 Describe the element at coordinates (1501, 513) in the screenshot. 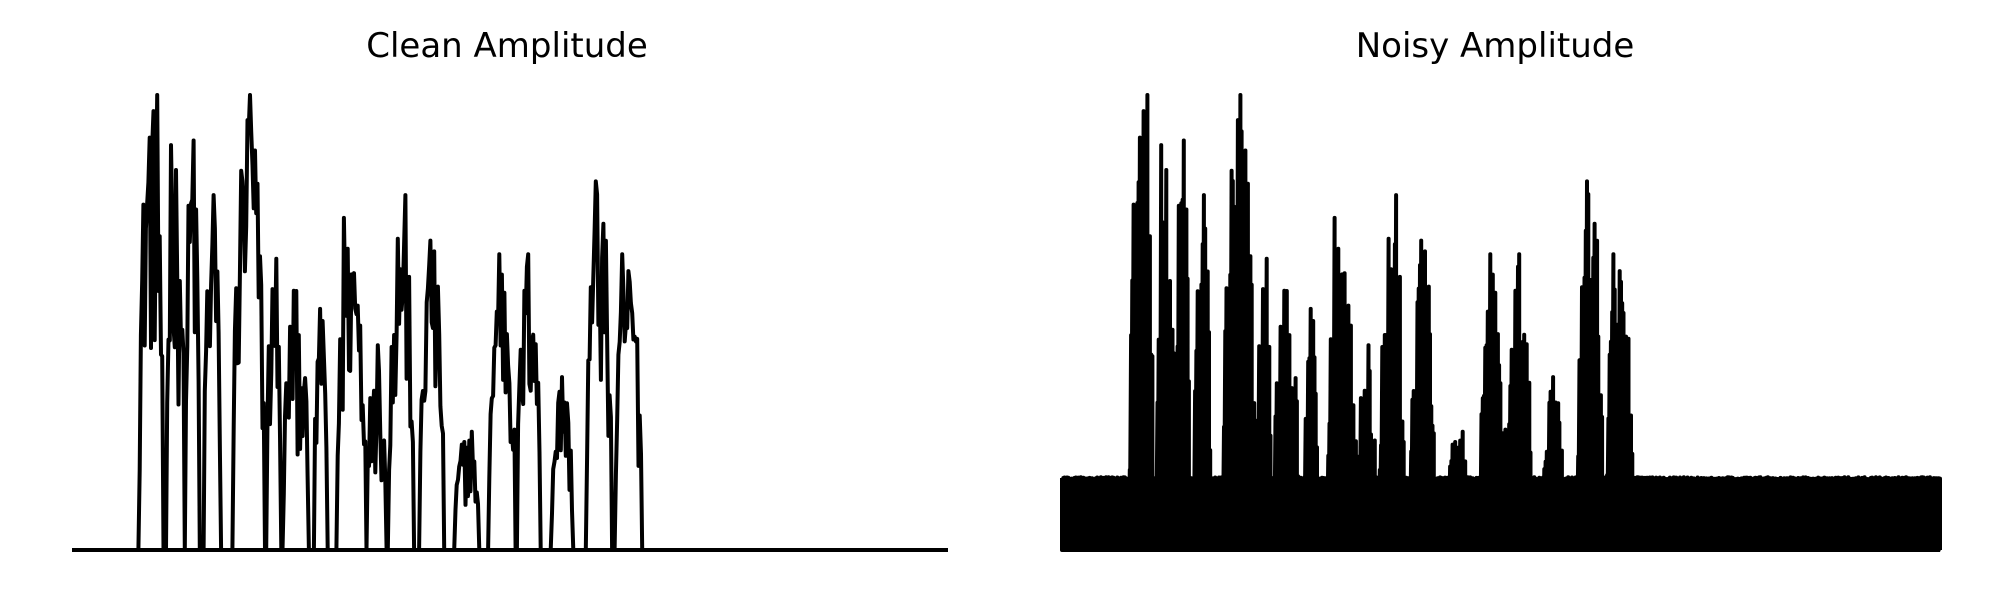

I see `noise-floor-band` at that location.